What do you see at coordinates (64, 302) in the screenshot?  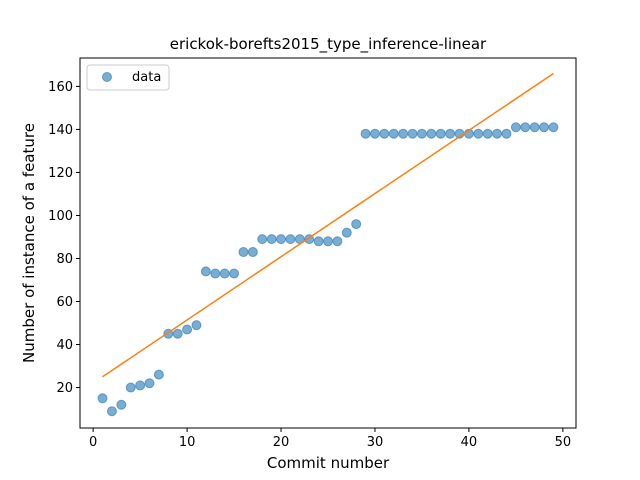 I see `y-tick-label: 60` at bounding box center [64, 302].